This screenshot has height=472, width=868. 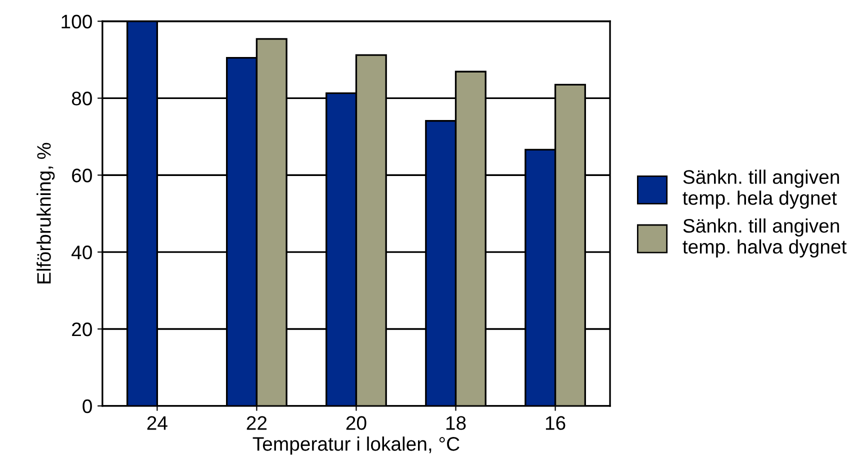 I want to click on legend-label: Sänkn. till angiven temp. halva dygnet, so click(x=764, y=238).